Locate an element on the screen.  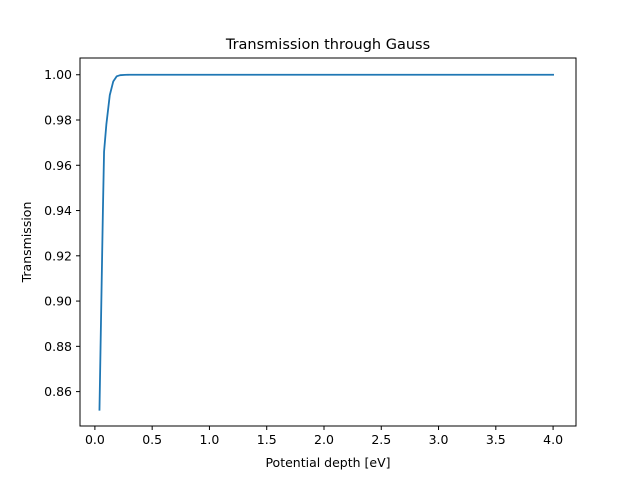
x-tick-label: 1.5 is located at coordinates (267, 439).